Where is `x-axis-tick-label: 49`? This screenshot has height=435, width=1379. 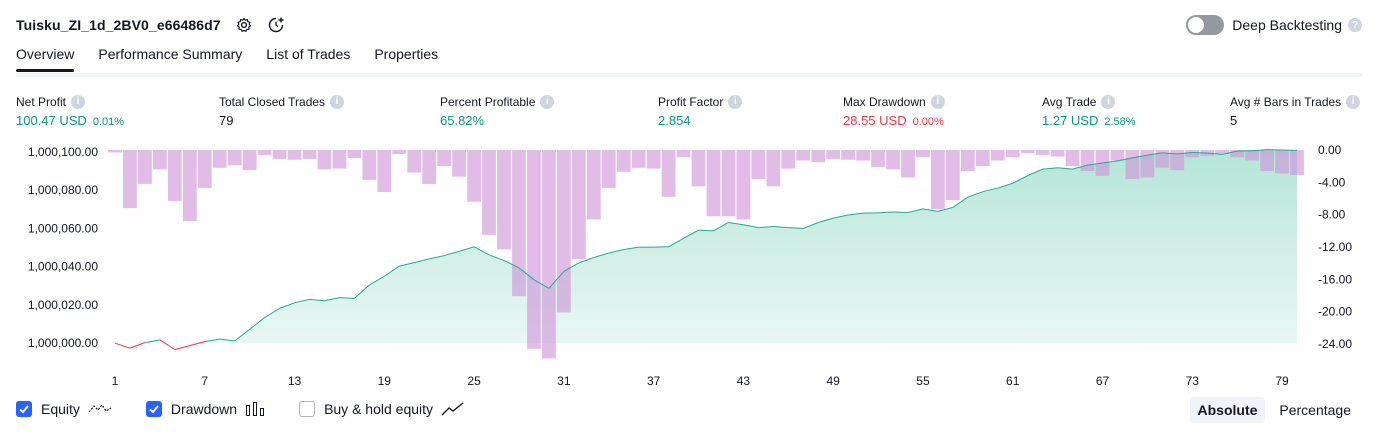
x-axis-tick-label: 49 is located at coordinates (833, 381).